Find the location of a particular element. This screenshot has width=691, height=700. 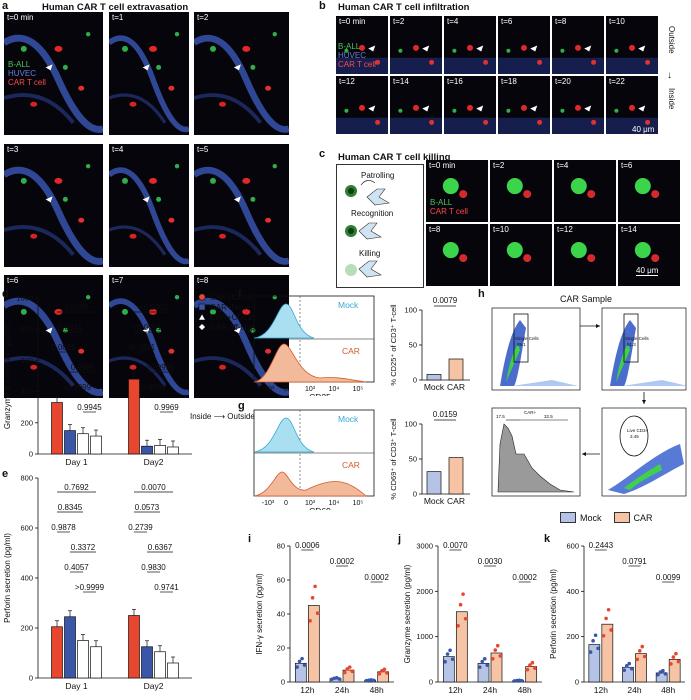

p-value-label: 0.0070 is located at coordinates (455, 545).